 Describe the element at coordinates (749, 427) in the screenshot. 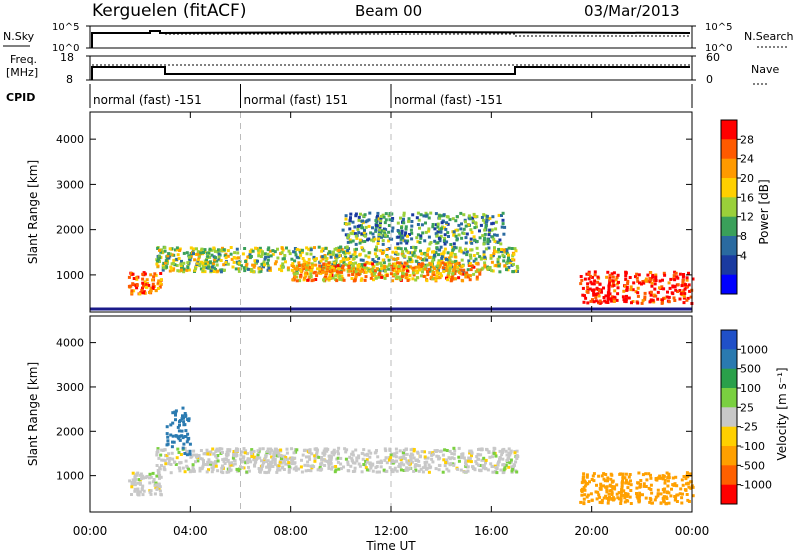

I see `colorbar-tick-label: -25` at that location.